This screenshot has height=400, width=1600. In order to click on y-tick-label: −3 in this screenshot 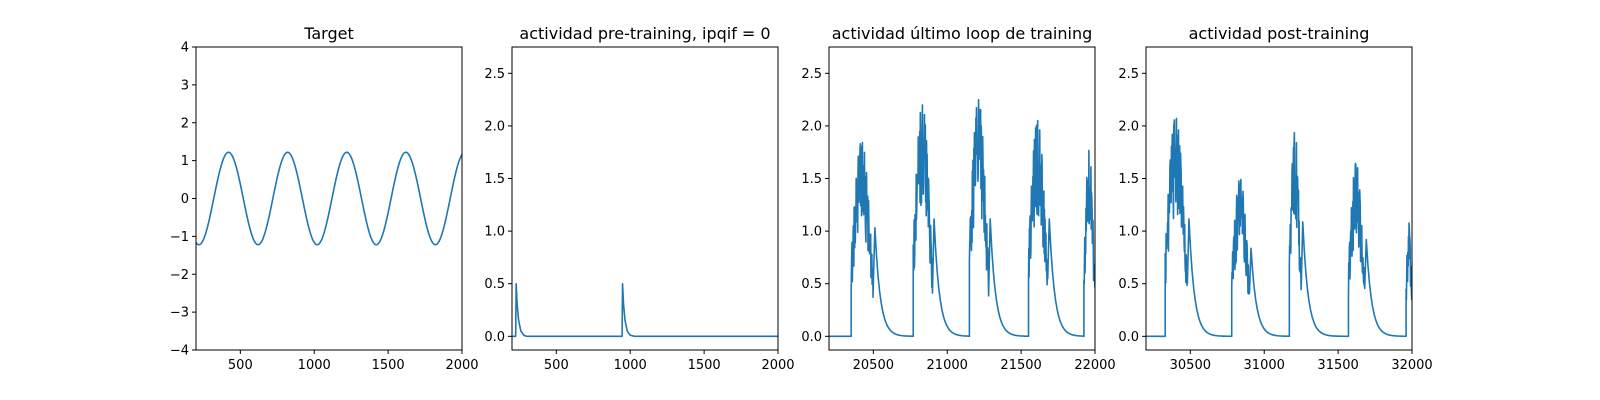, I will do `click(179, 313)`.